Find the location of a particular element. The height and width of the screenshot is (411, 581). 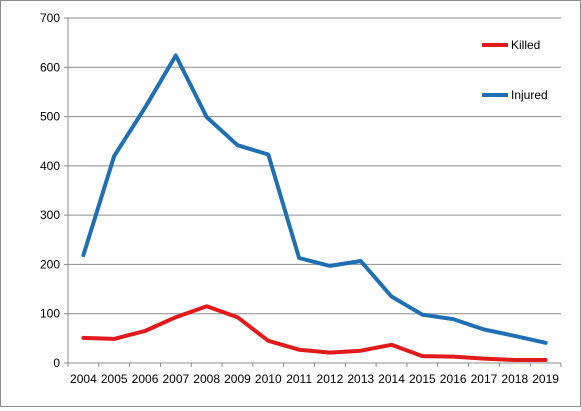

legend-item-injured: Injured is located at coordinates (515, 95).